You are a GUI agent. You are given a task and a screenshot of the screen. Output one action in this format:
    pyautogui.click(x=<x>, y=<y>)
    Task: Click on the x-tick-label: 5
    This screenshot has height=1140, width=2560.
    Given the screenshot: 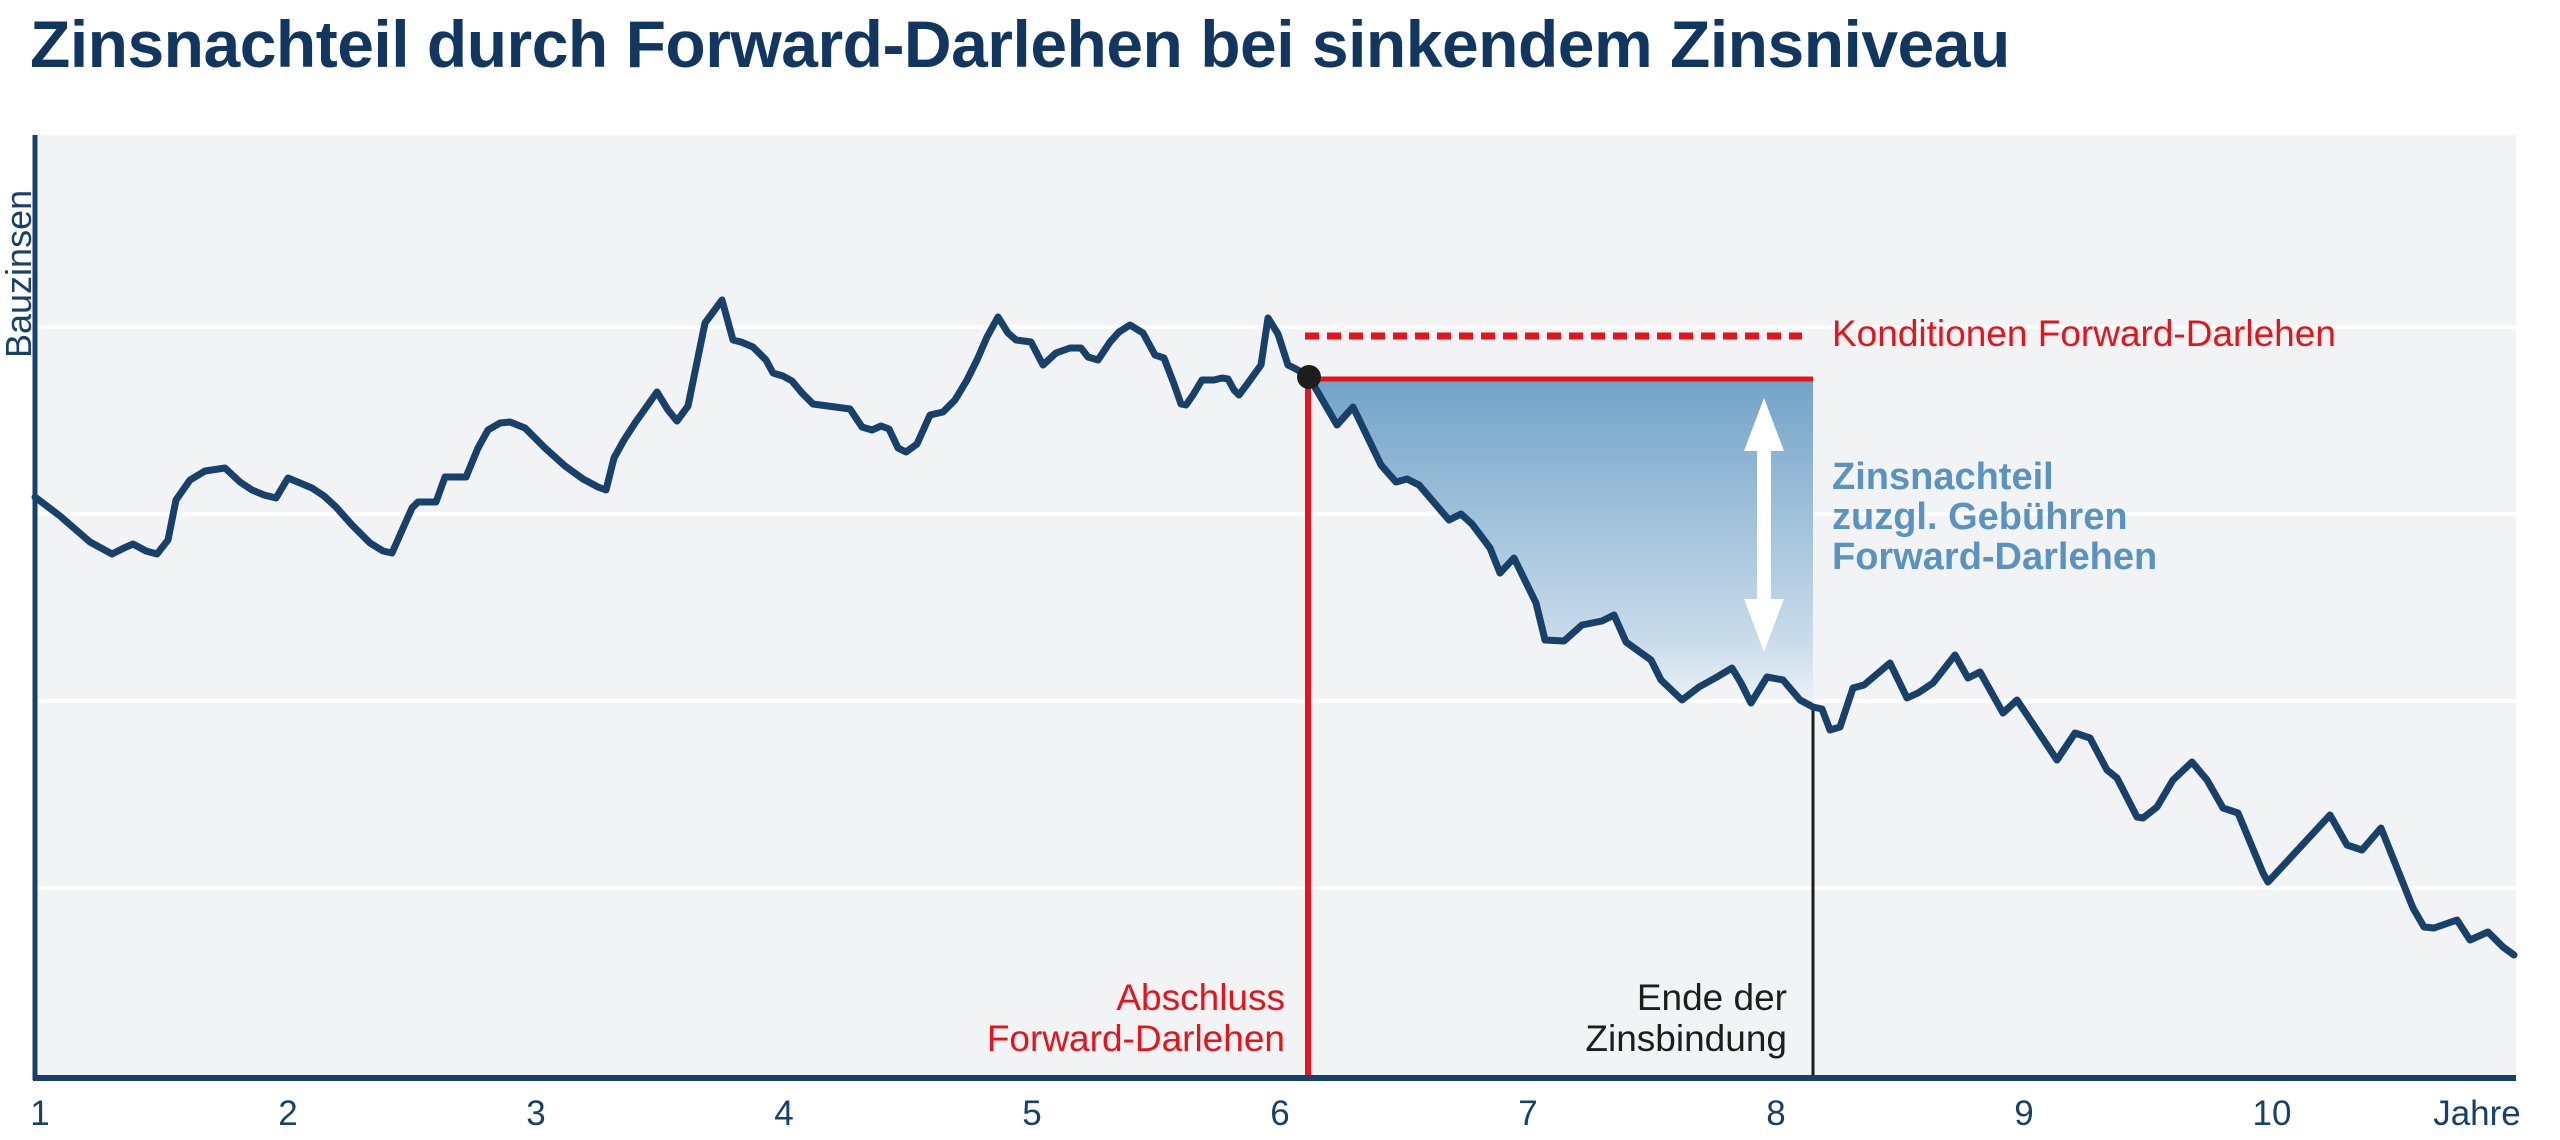 What is the action you would take?
    pyautogui.click(x=1032, y=1113)
    